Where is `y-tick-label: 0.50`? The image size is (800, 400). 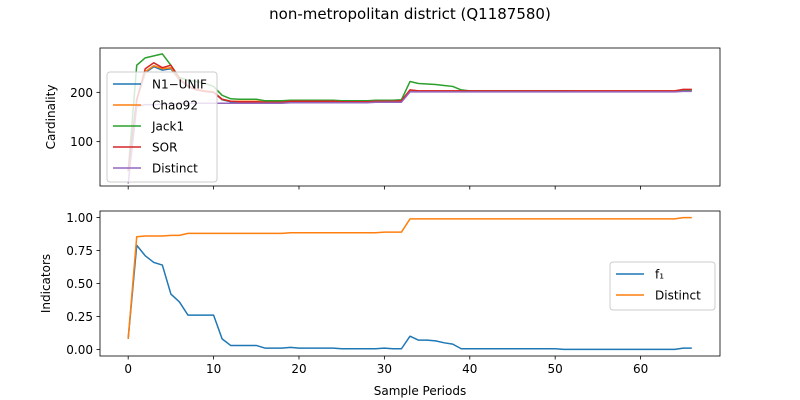 y-tick-label: 0.50 is located at coordinates (79, 284).